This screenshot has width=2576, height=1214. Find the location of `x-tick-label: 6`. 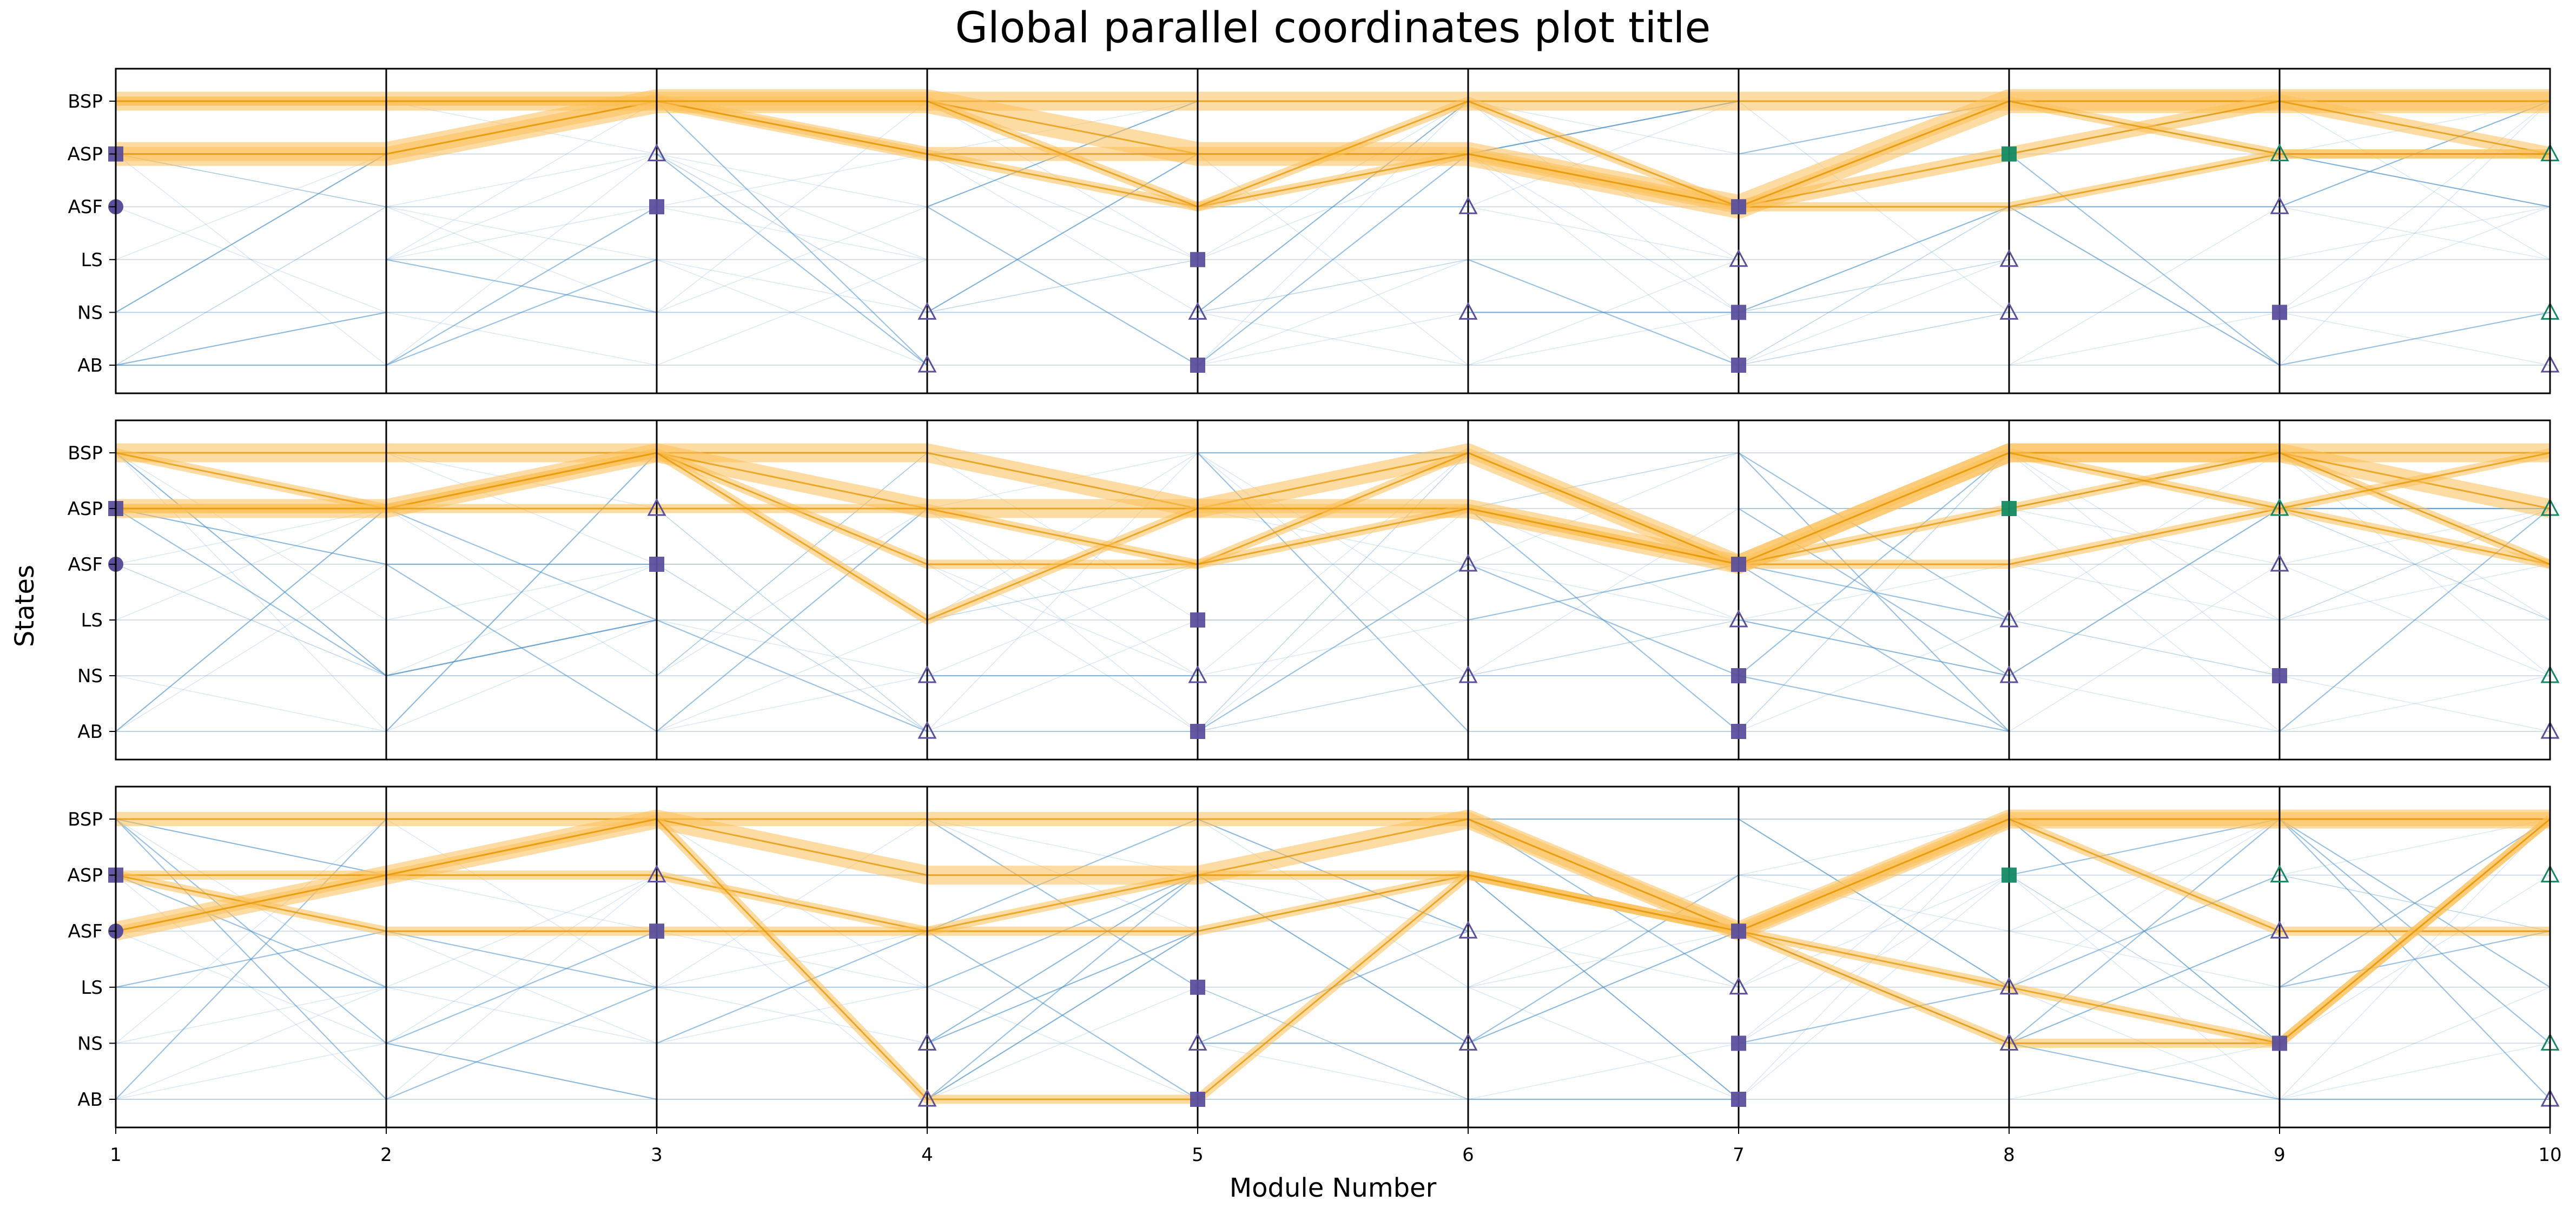

x-tick-label: 6 is located at coordinates (1468, 1155).